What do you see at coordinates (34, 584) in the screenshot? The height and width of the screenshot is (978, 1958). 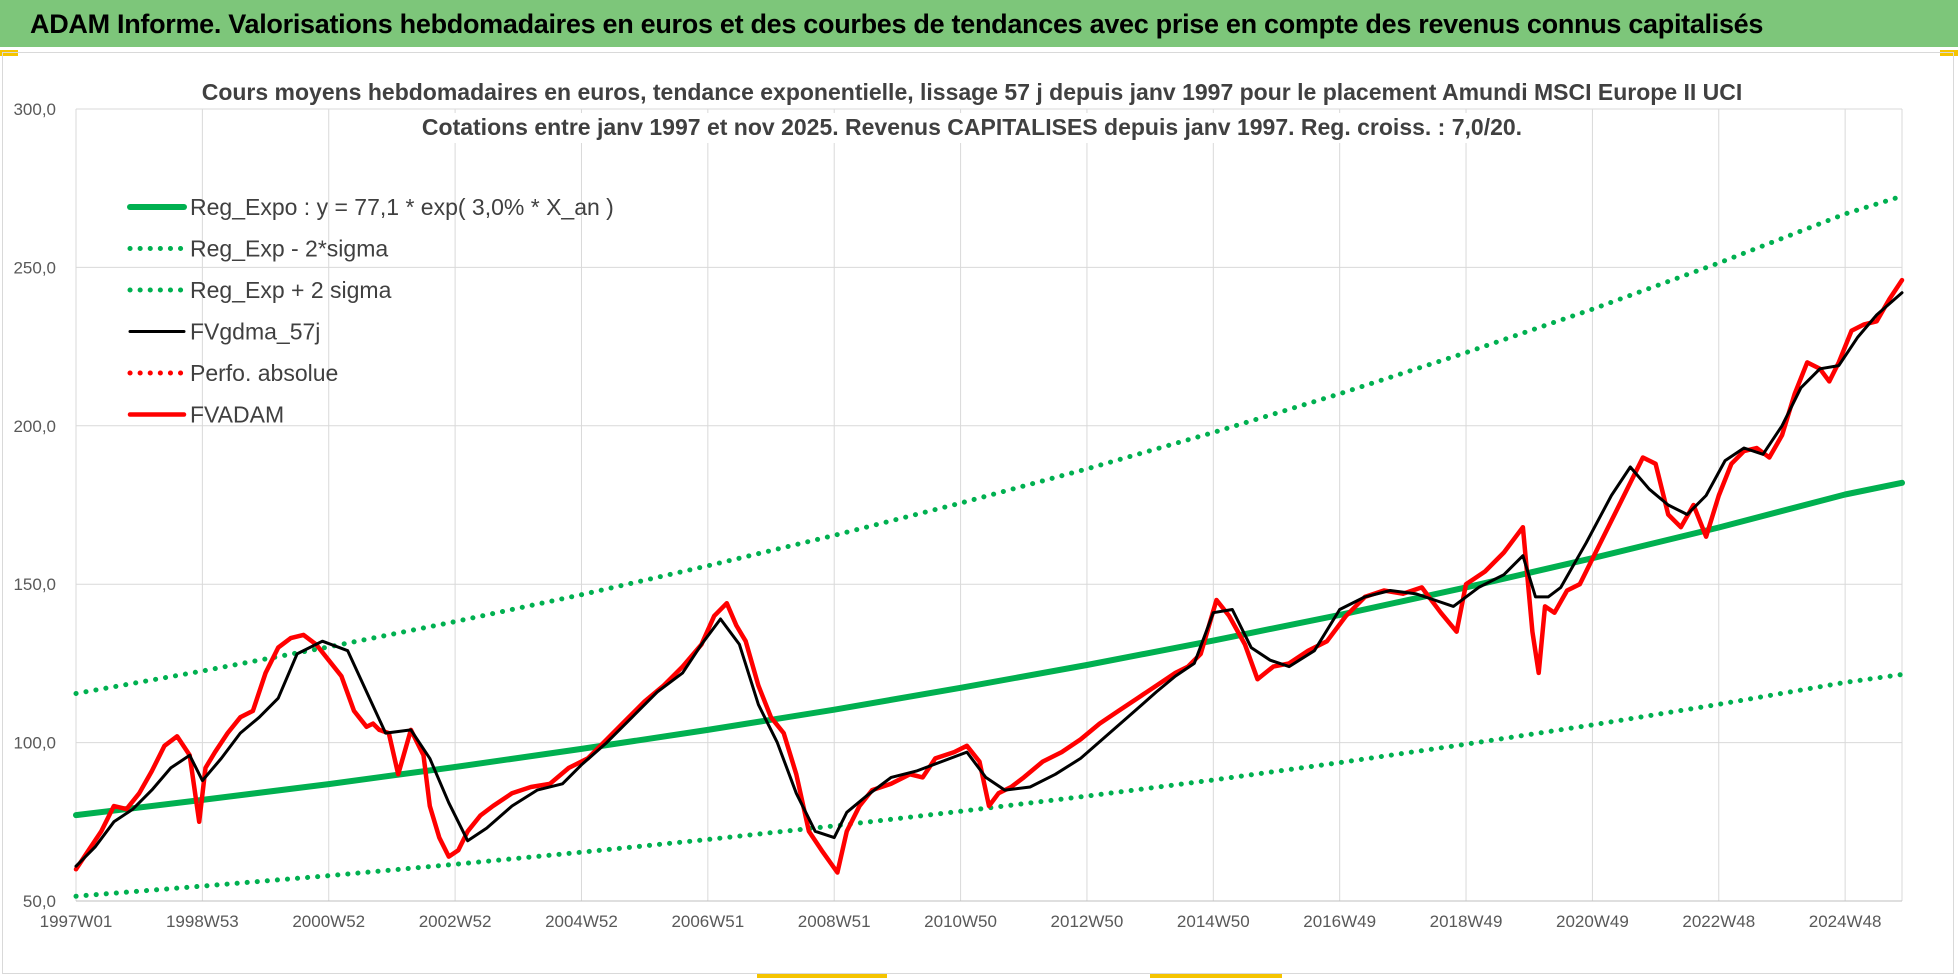 I see `y-tick-label: 150,0` at bounding box center [34, 584].